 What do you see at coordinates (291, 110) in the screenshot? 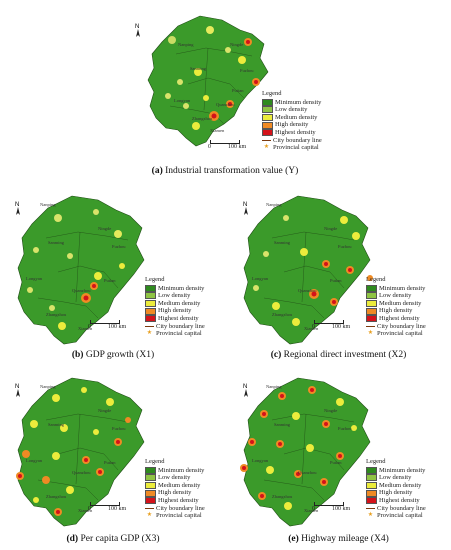
I see `legend-item: Low density` at bounding box center [291, 110].